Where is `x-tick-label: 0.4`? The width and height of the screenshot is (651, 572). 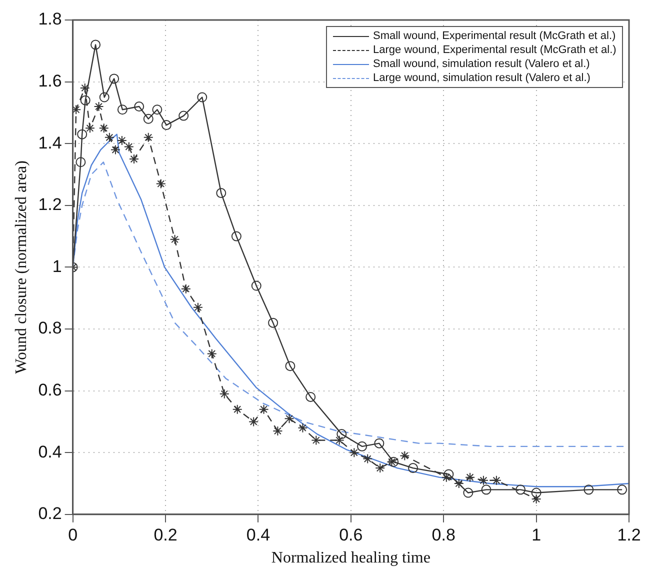
x-tick-label: 0.4 is located at coordinates (258, 534).